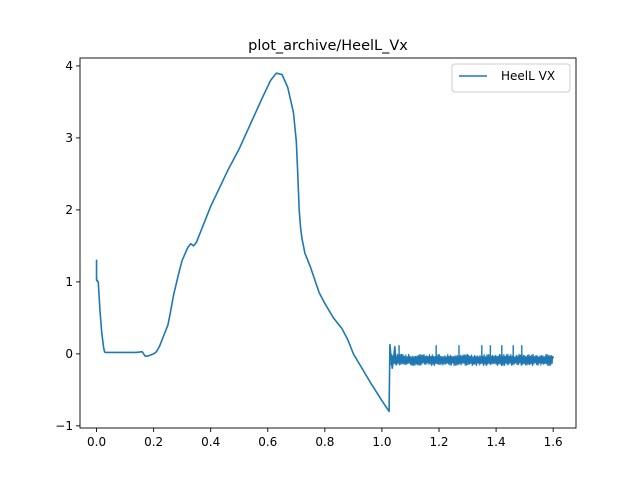 This screenshot has width=640, height=480. I want to click on x-tick-label: 1.4, so click(496, 442).